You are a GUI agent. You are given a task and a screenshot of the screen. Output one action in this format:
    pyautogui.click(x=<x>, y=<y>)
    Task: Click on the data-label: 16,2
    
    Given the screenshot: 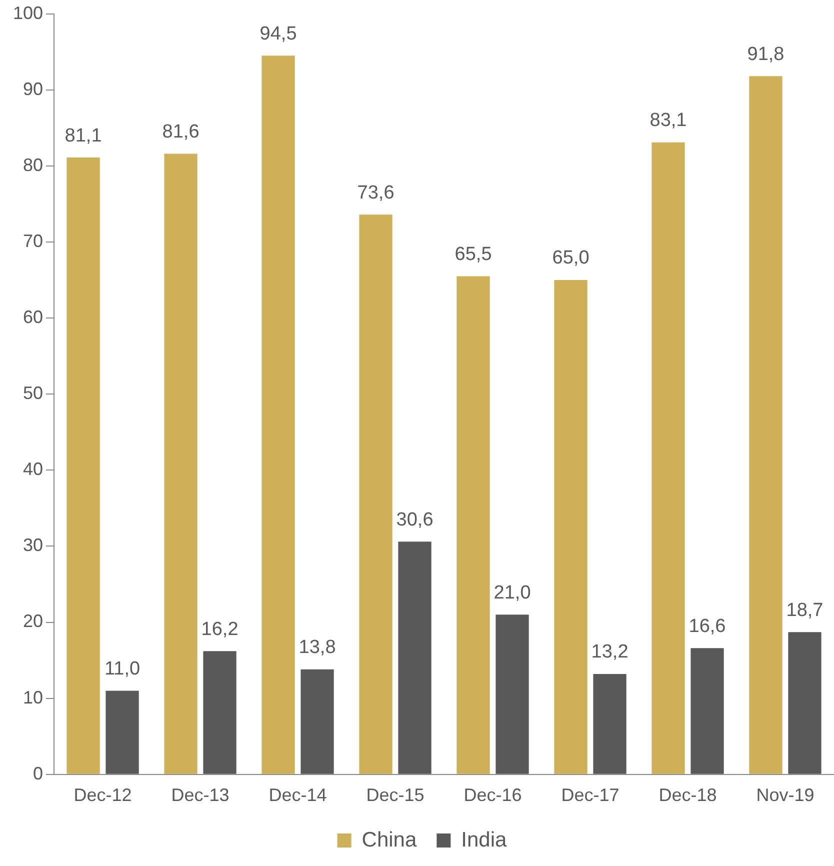 What is the action you would take?
    pyautogui.click(x=219, y=629)
    